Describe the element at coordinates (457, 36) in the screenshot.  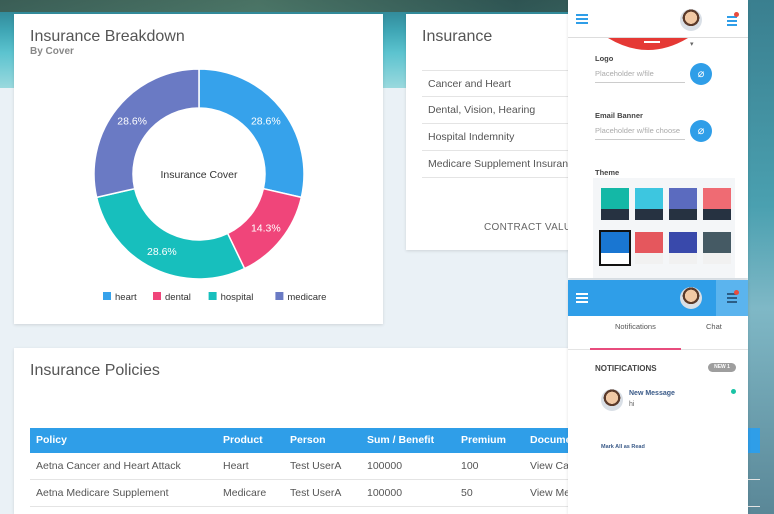
I see `insurance-title: Insurance` at that location.